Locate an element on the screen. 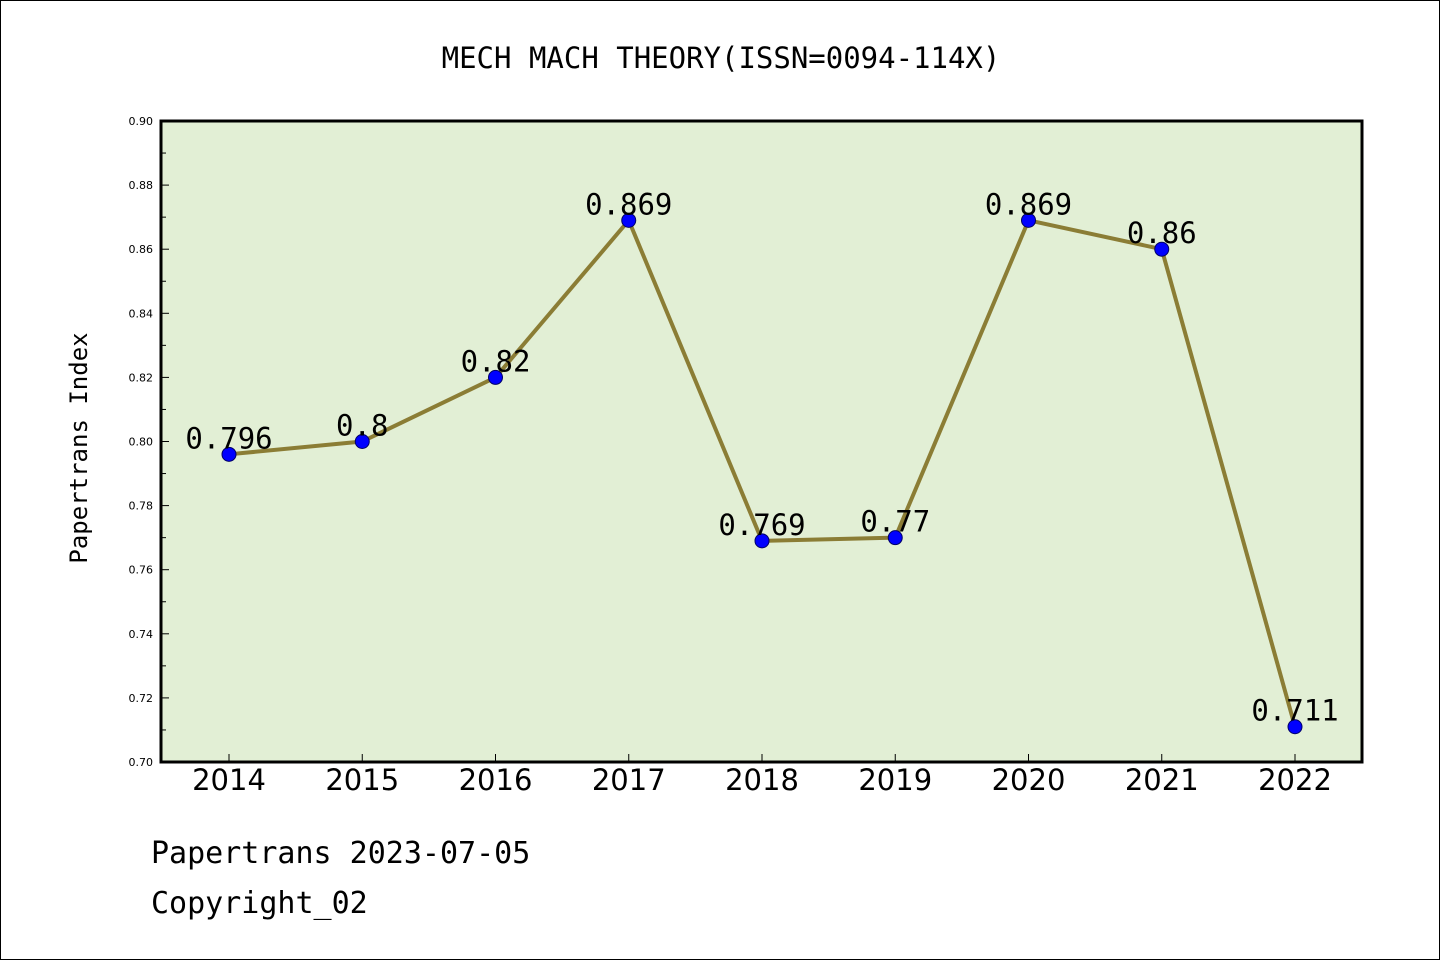 This screenshot has width=1440, height=961. y-axis-label: Papertrans Index is located at coordinates (79, 447).